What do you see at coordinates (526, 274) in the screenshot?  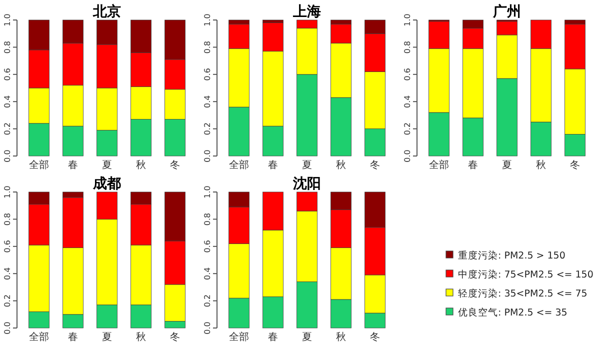 I see `legend-label: 中度污染: 75<PM2.5 <= 150` at bounding box center [526, 274].